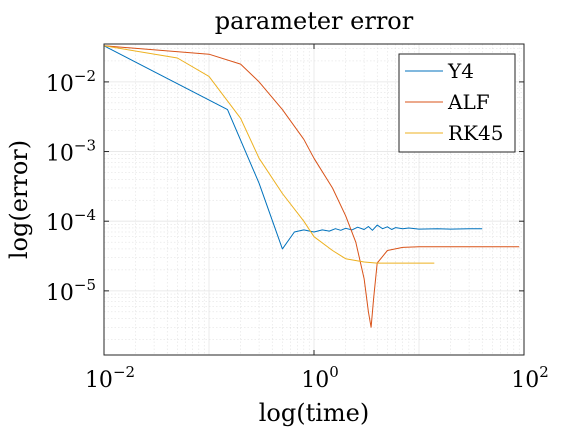 Image resolution: width=581 pixels, height=436 pixels. I want to click on legend-box, so click(457, 103).